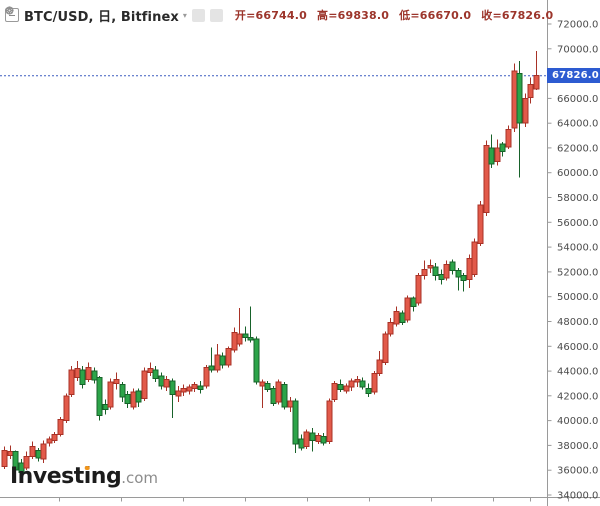  What do you see at coordinates (577, 272) in the screenshot?
I see `y-axis-label: 52000.0` at bounding box center [577, 272].